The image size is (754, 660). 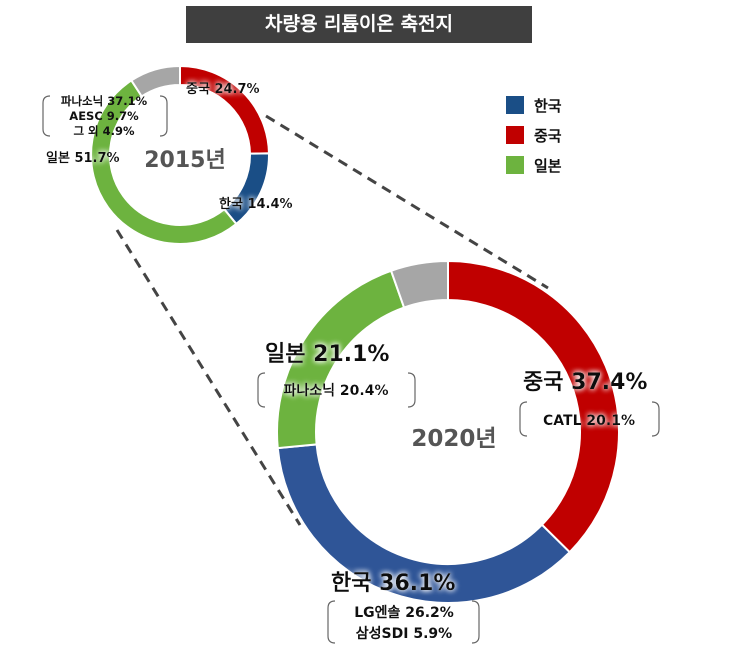 What do you see at coordinates (184, 160) in the screenshot?
I see `center-label-2015: 2015년` at bounding box center [184, 160].